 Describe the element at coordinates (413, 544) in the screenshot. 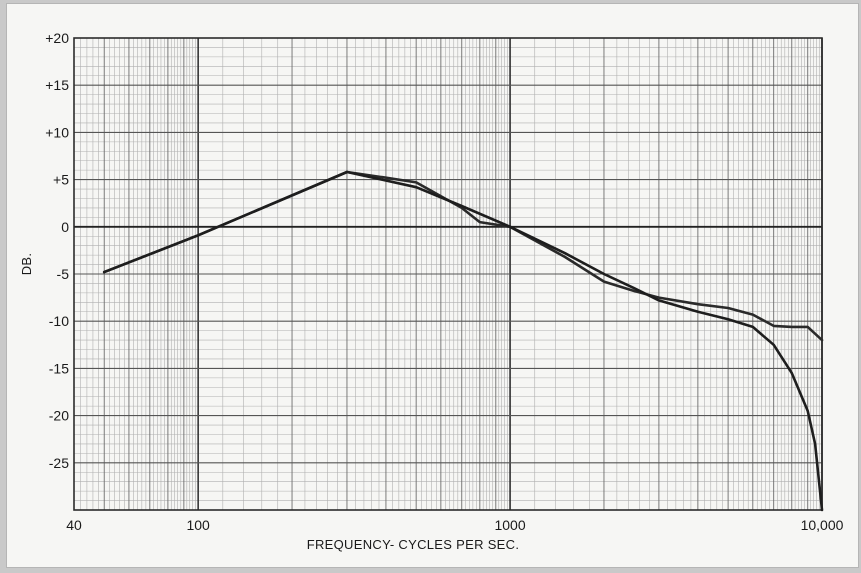

I see `x-axis-label: FREQUENCY- CYCLES PER SEC.` at that location.